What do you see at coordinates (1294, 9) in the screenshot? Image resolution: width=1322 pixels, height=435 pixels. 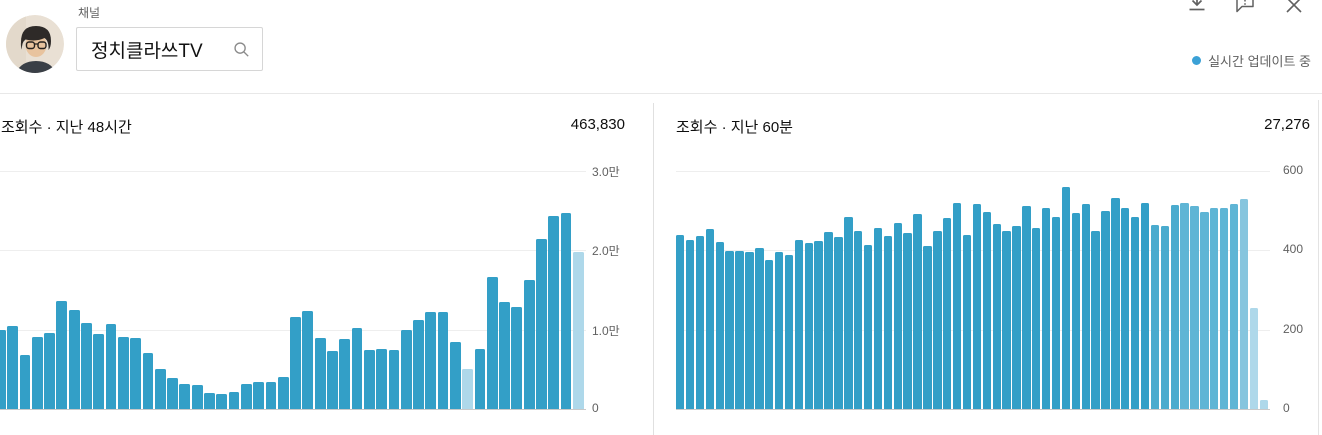 I see `close-icon` at bounding box center [1294, 9].